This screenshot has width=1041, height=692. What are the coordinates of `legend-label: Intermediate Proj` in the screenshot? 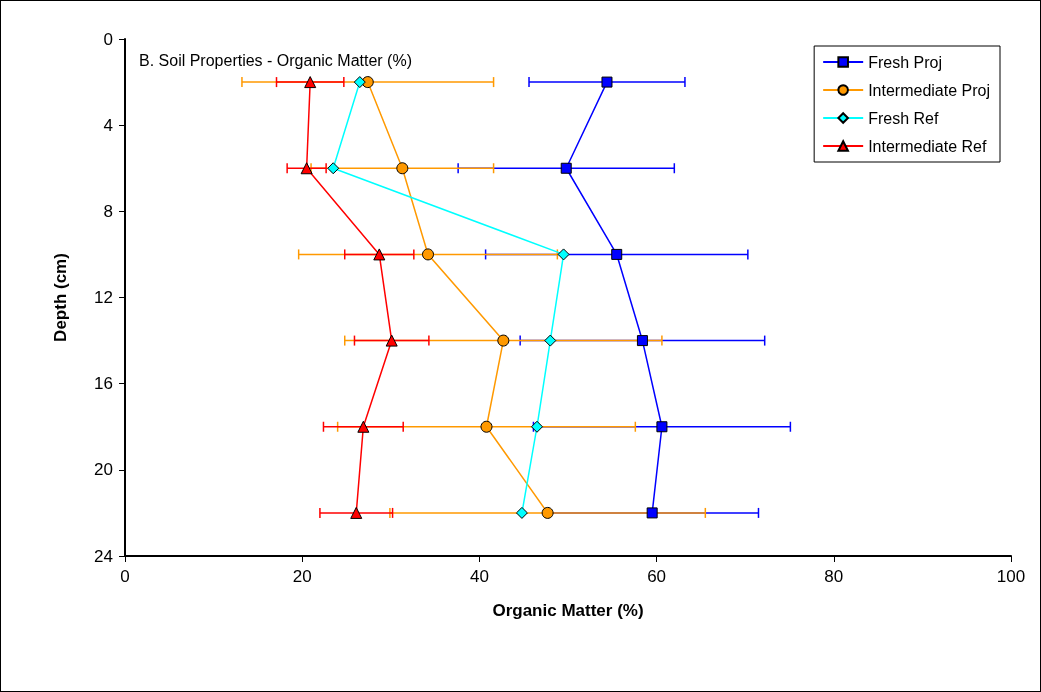 It's located at (929, 90).